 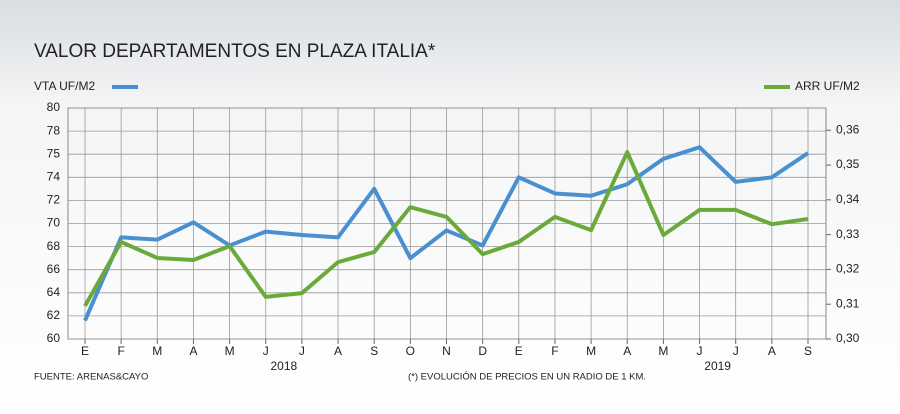 I want to click on y2-tick-label: 0,31, so click(x=848, y=303).